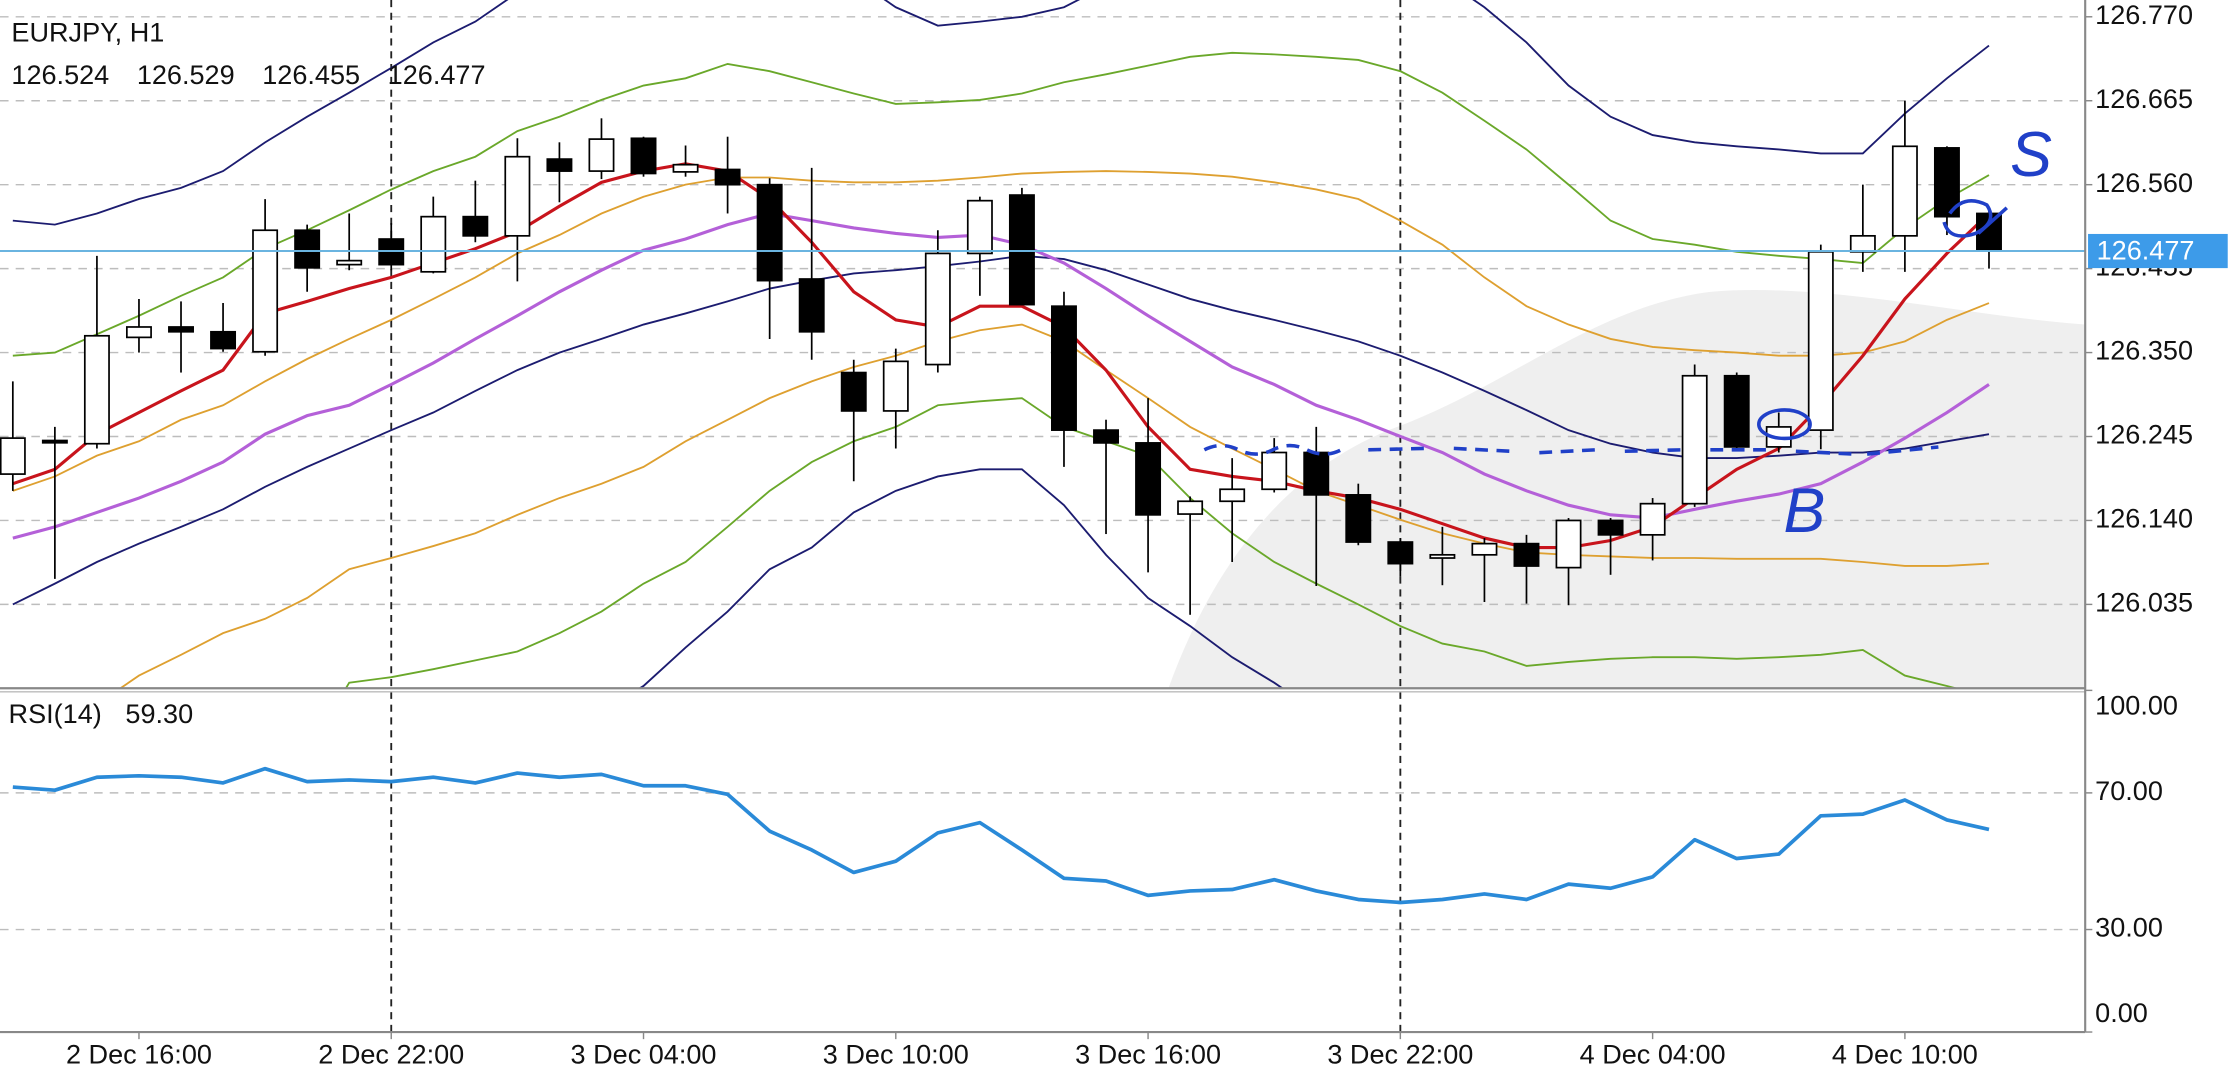 The image size is (2232, 1079). Describe the element at coordinates (2129, 791) in the screenshot. I see `y-tick-label: 70.00` at that location.